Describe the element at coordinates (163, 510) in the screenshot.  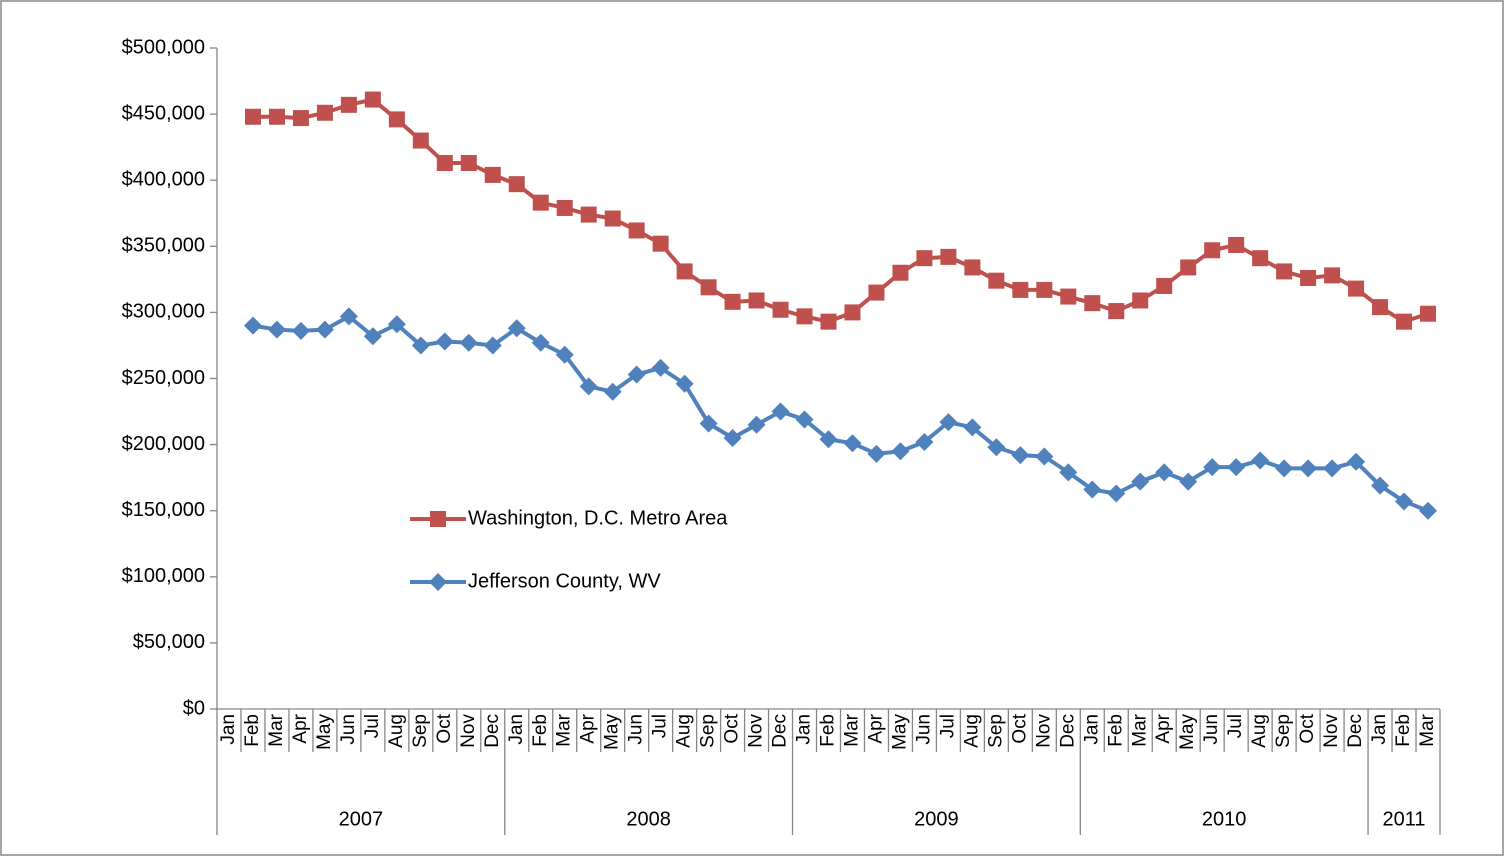
I see `y-tick-label: $150,000` at that location.